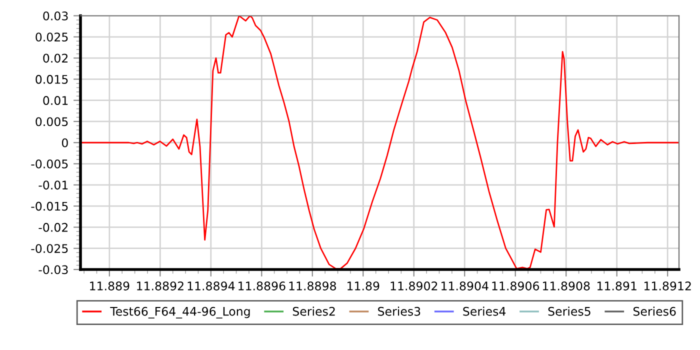 The image size is (700, 350). What do you see at coordinates (399, 311) in the screenshot?
I see `legend-label: Series3` at bounding box center [399, 311].